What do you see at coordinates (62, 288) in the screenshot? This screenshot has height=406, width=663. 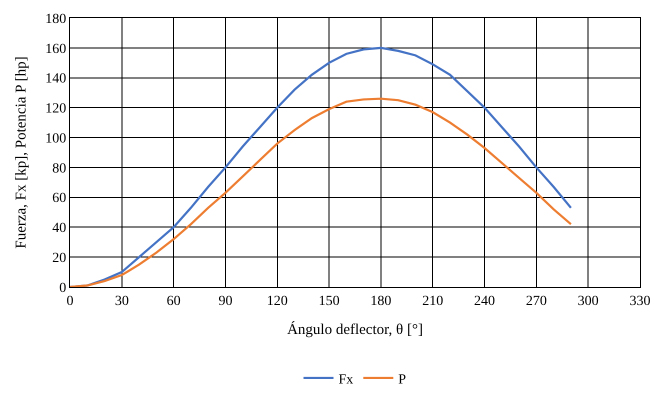 I see `y-tick-label: 0` at bounding box center [62, 288].